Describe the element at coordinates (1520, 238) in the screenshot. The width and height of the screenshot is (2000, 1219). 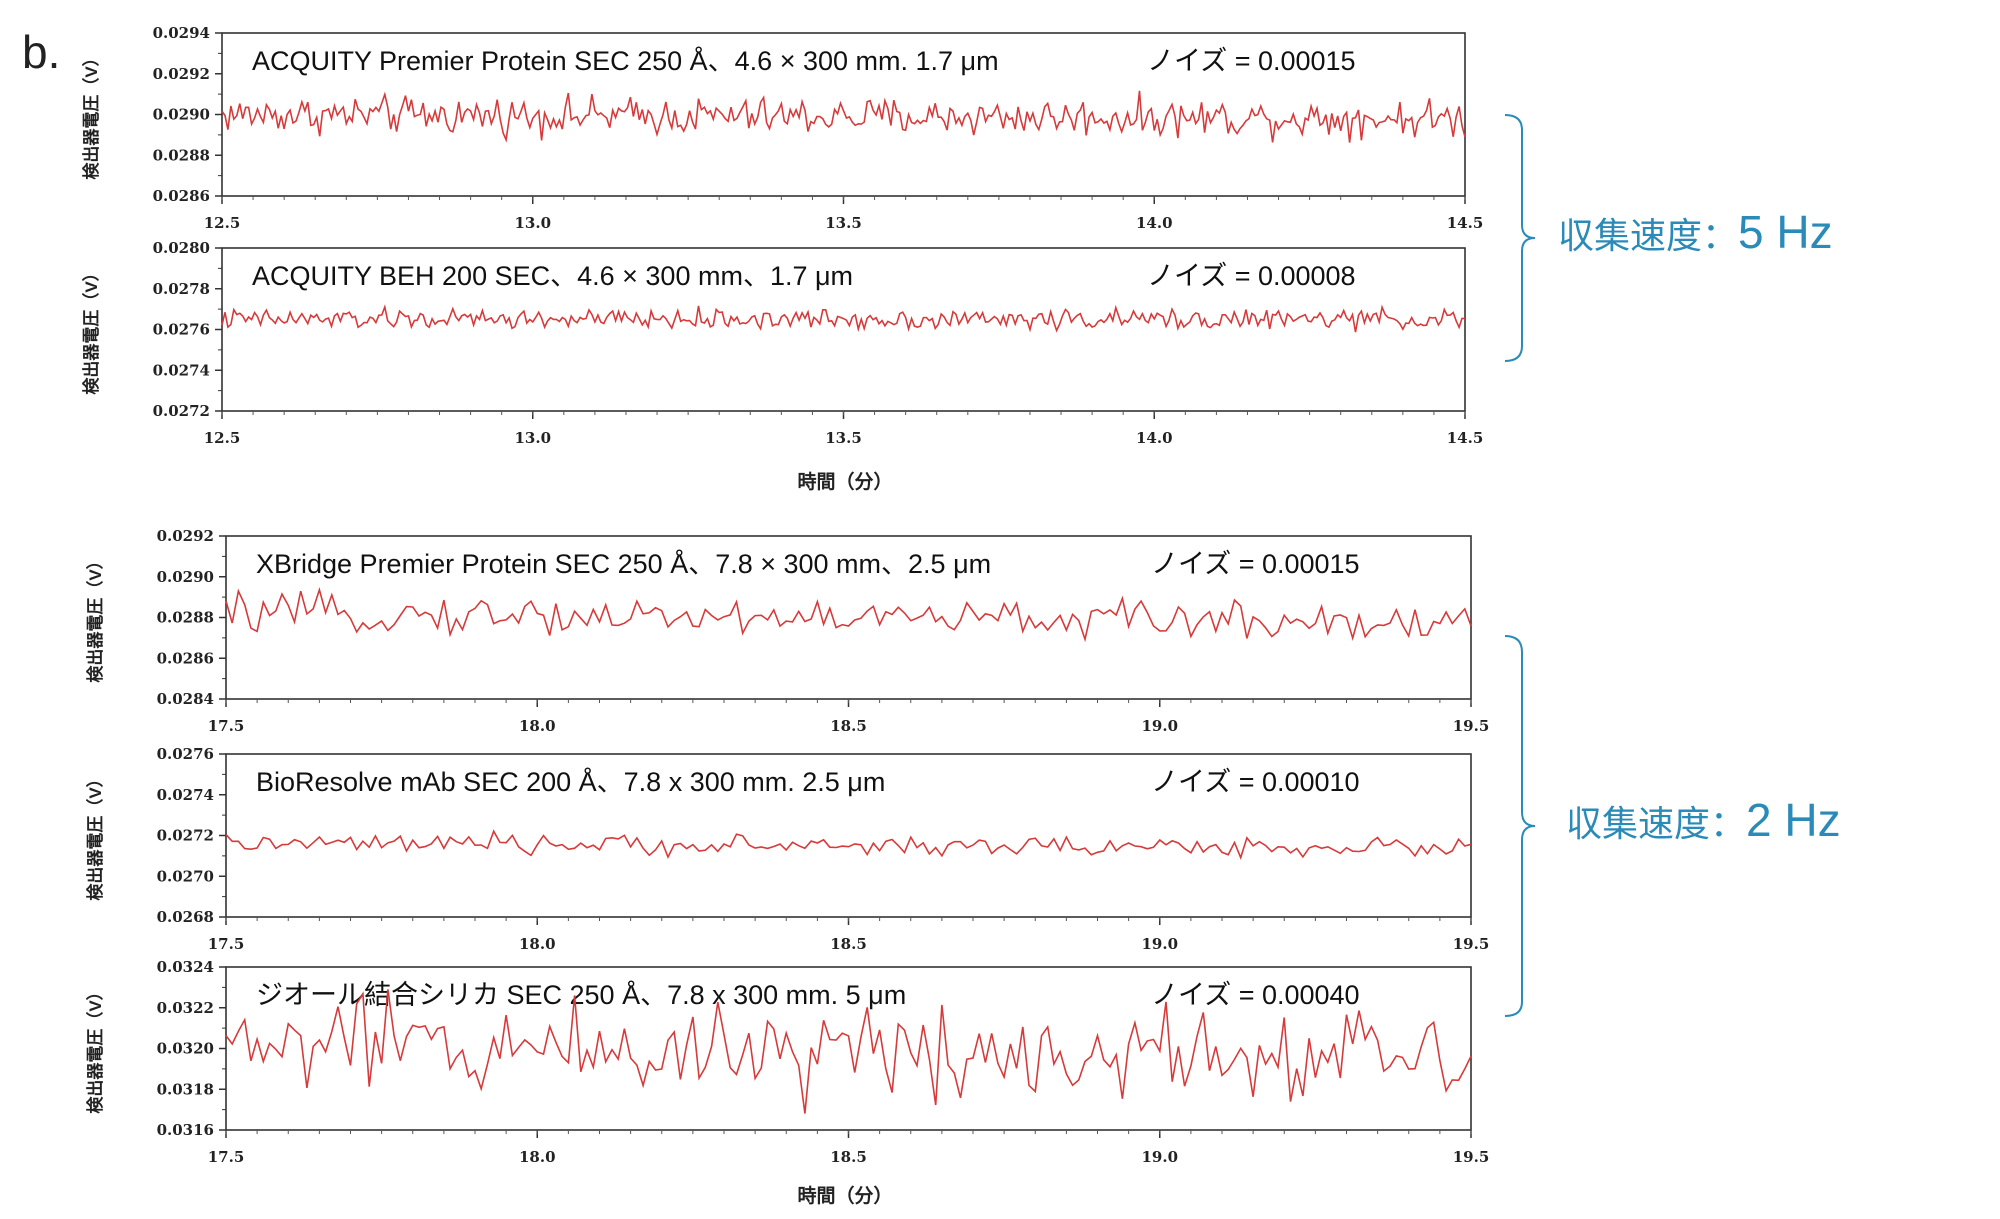
I see `bracket-top` at that location.